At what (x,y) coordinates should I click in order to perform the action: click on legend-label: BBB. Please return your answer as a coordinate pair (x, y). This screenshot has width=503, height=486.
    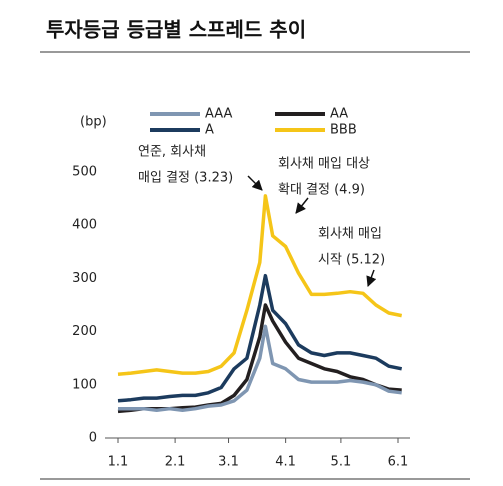
    Looking at the image, I should click on (343, 130).